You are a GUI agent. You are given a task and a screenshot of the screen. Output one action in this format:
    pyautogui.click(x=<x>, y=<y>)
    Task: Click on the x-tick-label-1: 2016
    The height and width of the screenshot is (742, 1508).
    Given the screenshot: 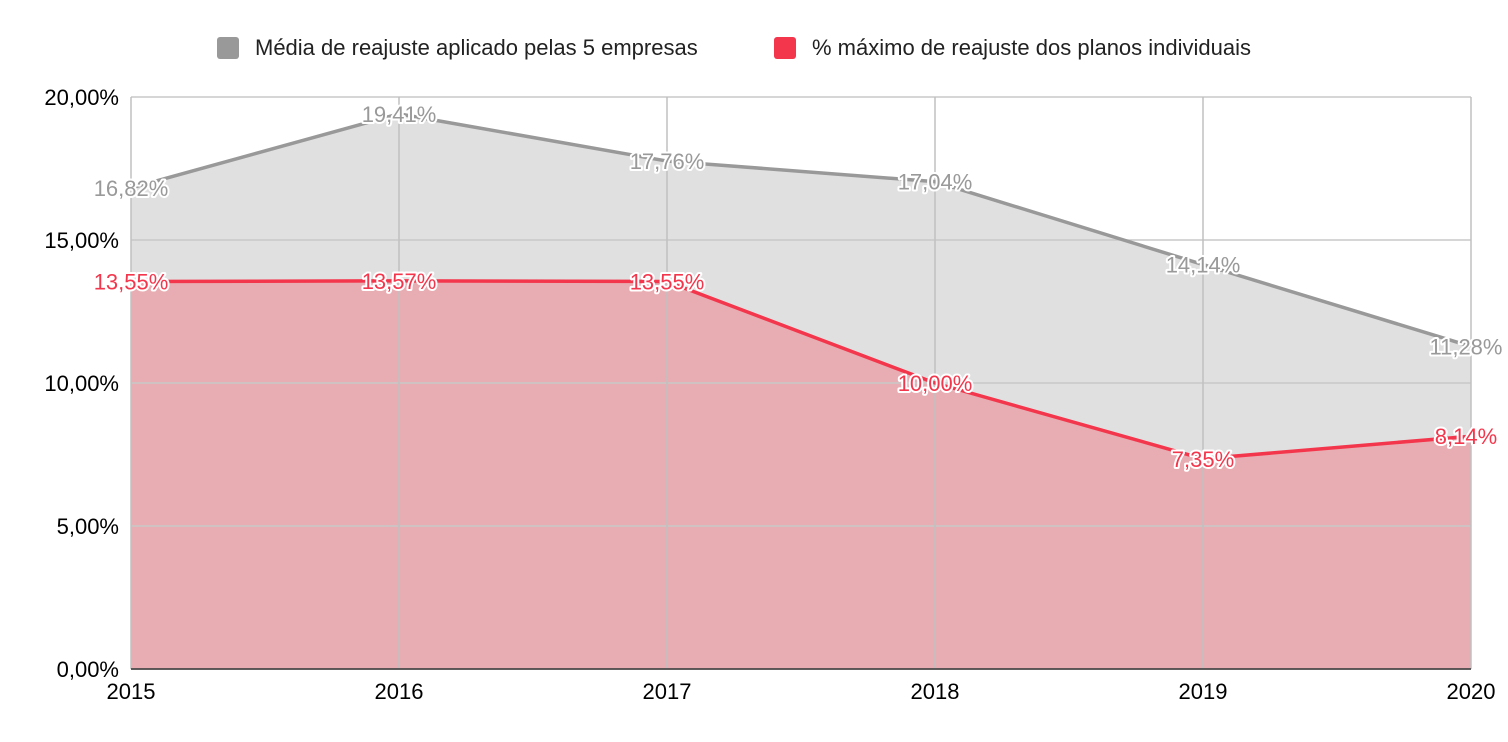 What is the action you would take?
    pyautogui.click(x=399, y=691)
    